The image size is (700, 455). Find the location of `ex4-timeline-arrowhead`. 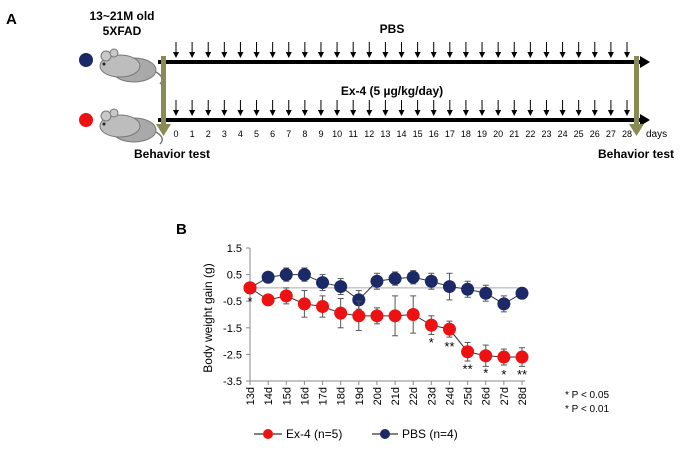

ex4-timeline-arrowhead is located at coordinates (645, 120).